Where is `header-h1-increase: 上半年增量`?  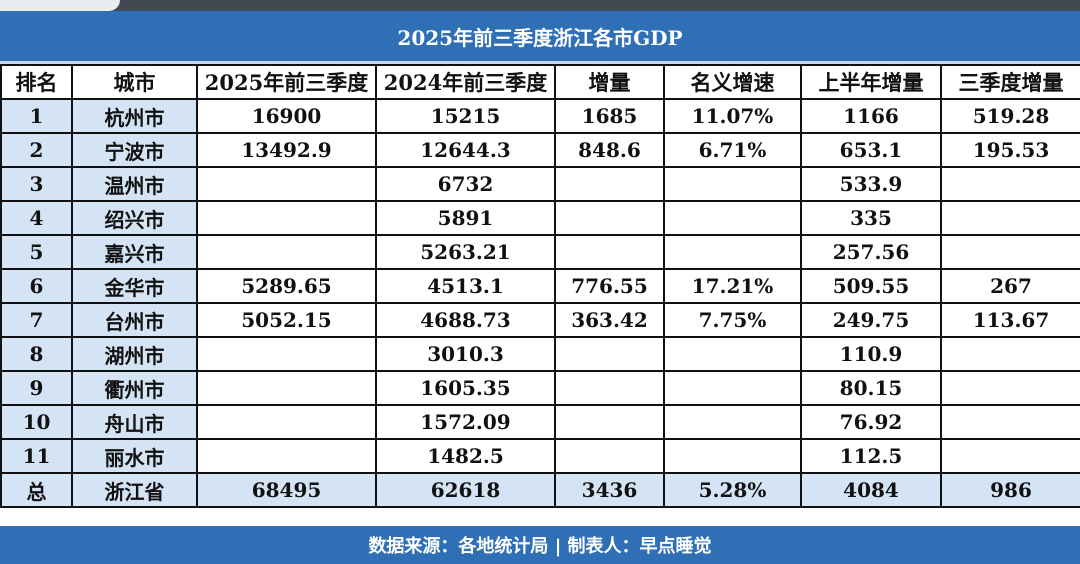
header-h1-increase: 上半年增量 is located at coordinates (871, 82).